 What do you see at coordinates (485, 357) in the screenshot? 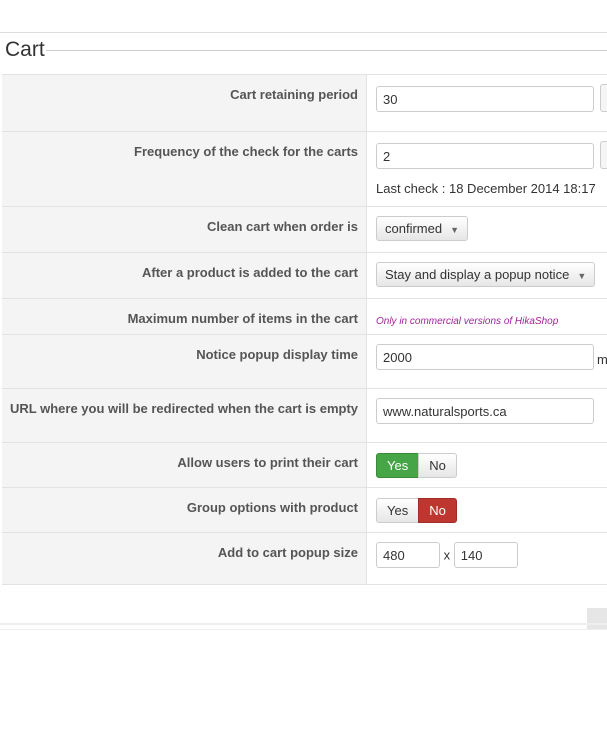
I see `notice-time-input` at bounding box center [485, 357].